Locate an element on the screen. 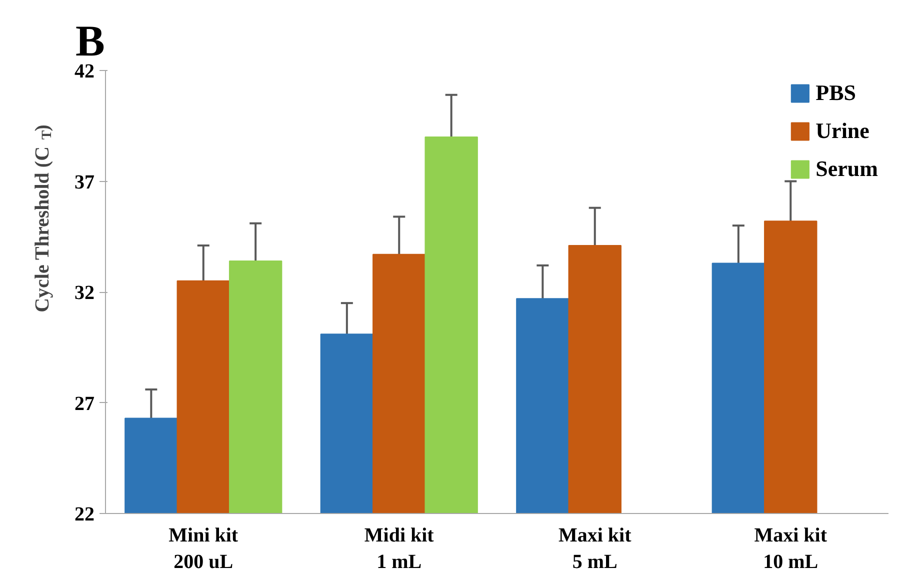 Image resolution: width=903 pixels, height=588 pixels. legend-label: PBS is located at coordinates (836, 93).